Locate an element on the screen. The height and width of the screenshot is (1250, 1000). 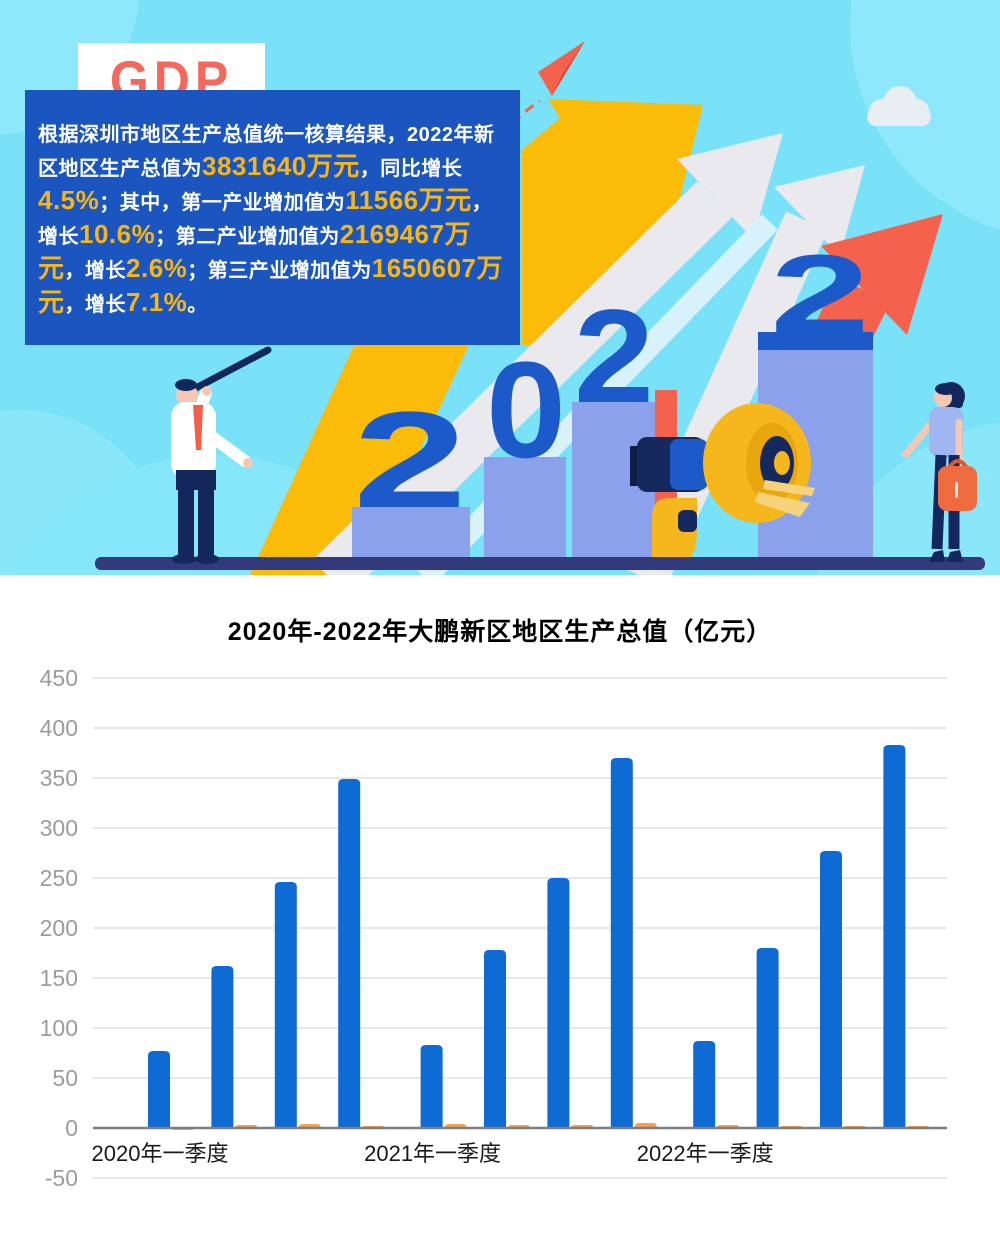
cloud-icon is located at coordinates (899, 106).